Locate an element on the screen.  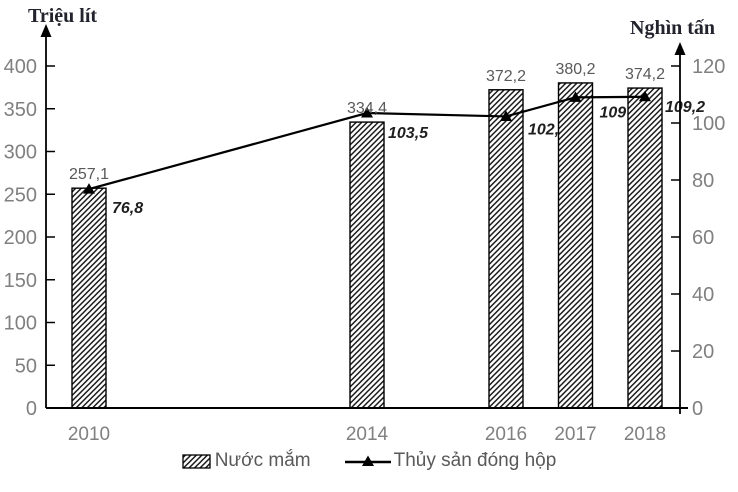
right-axis-arrow-icon is located at coordinates (680, 48).